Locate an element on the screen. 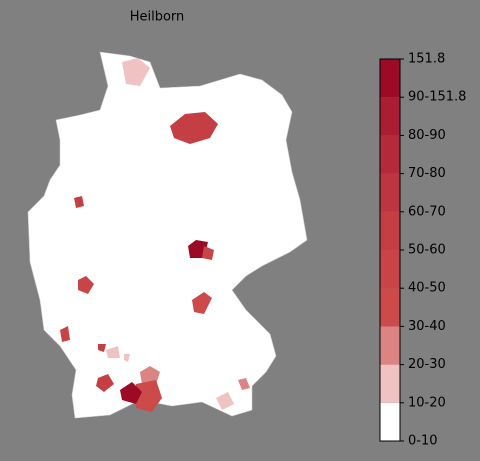 Image resolution: width=480 pixels, height=461 pixels. colorbar-label: 50-60 is located at coordinates (427, 250).